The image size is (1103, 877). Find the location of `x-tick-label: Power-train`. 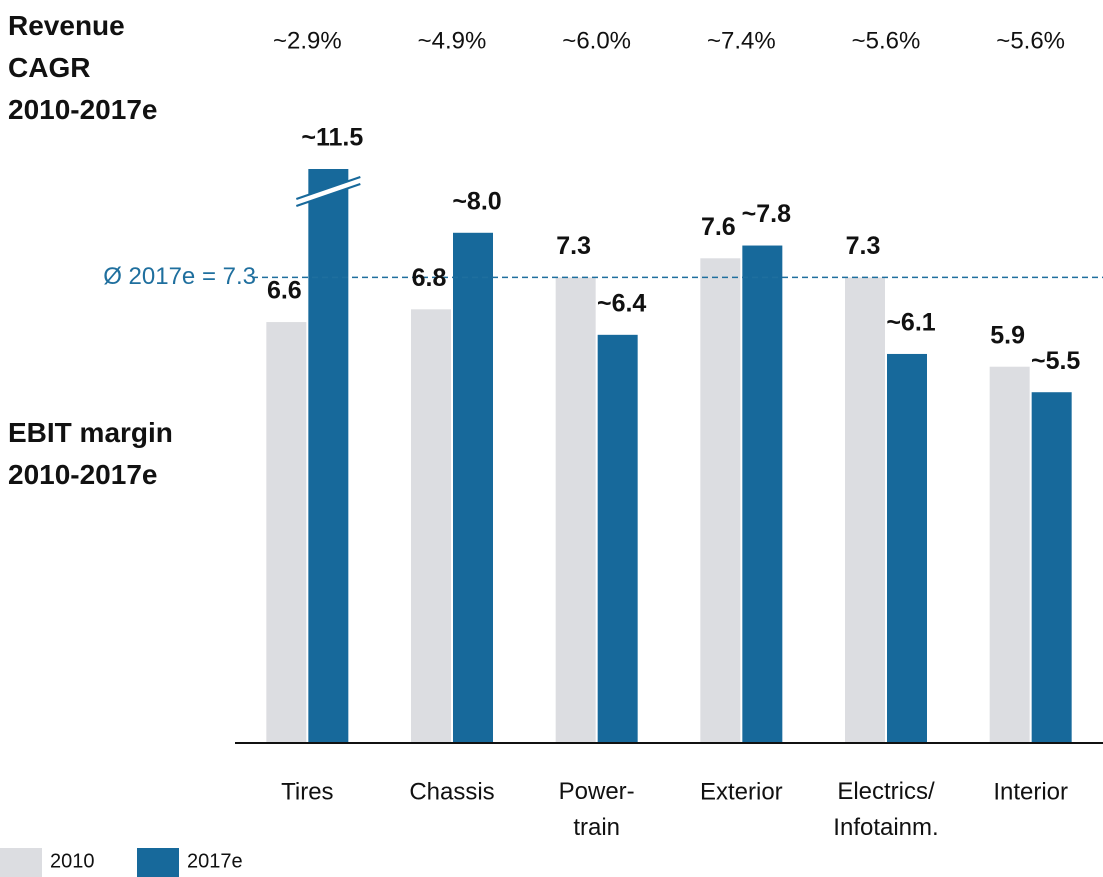

x-tick-label: Power-train is located at coordinates (597, 809).